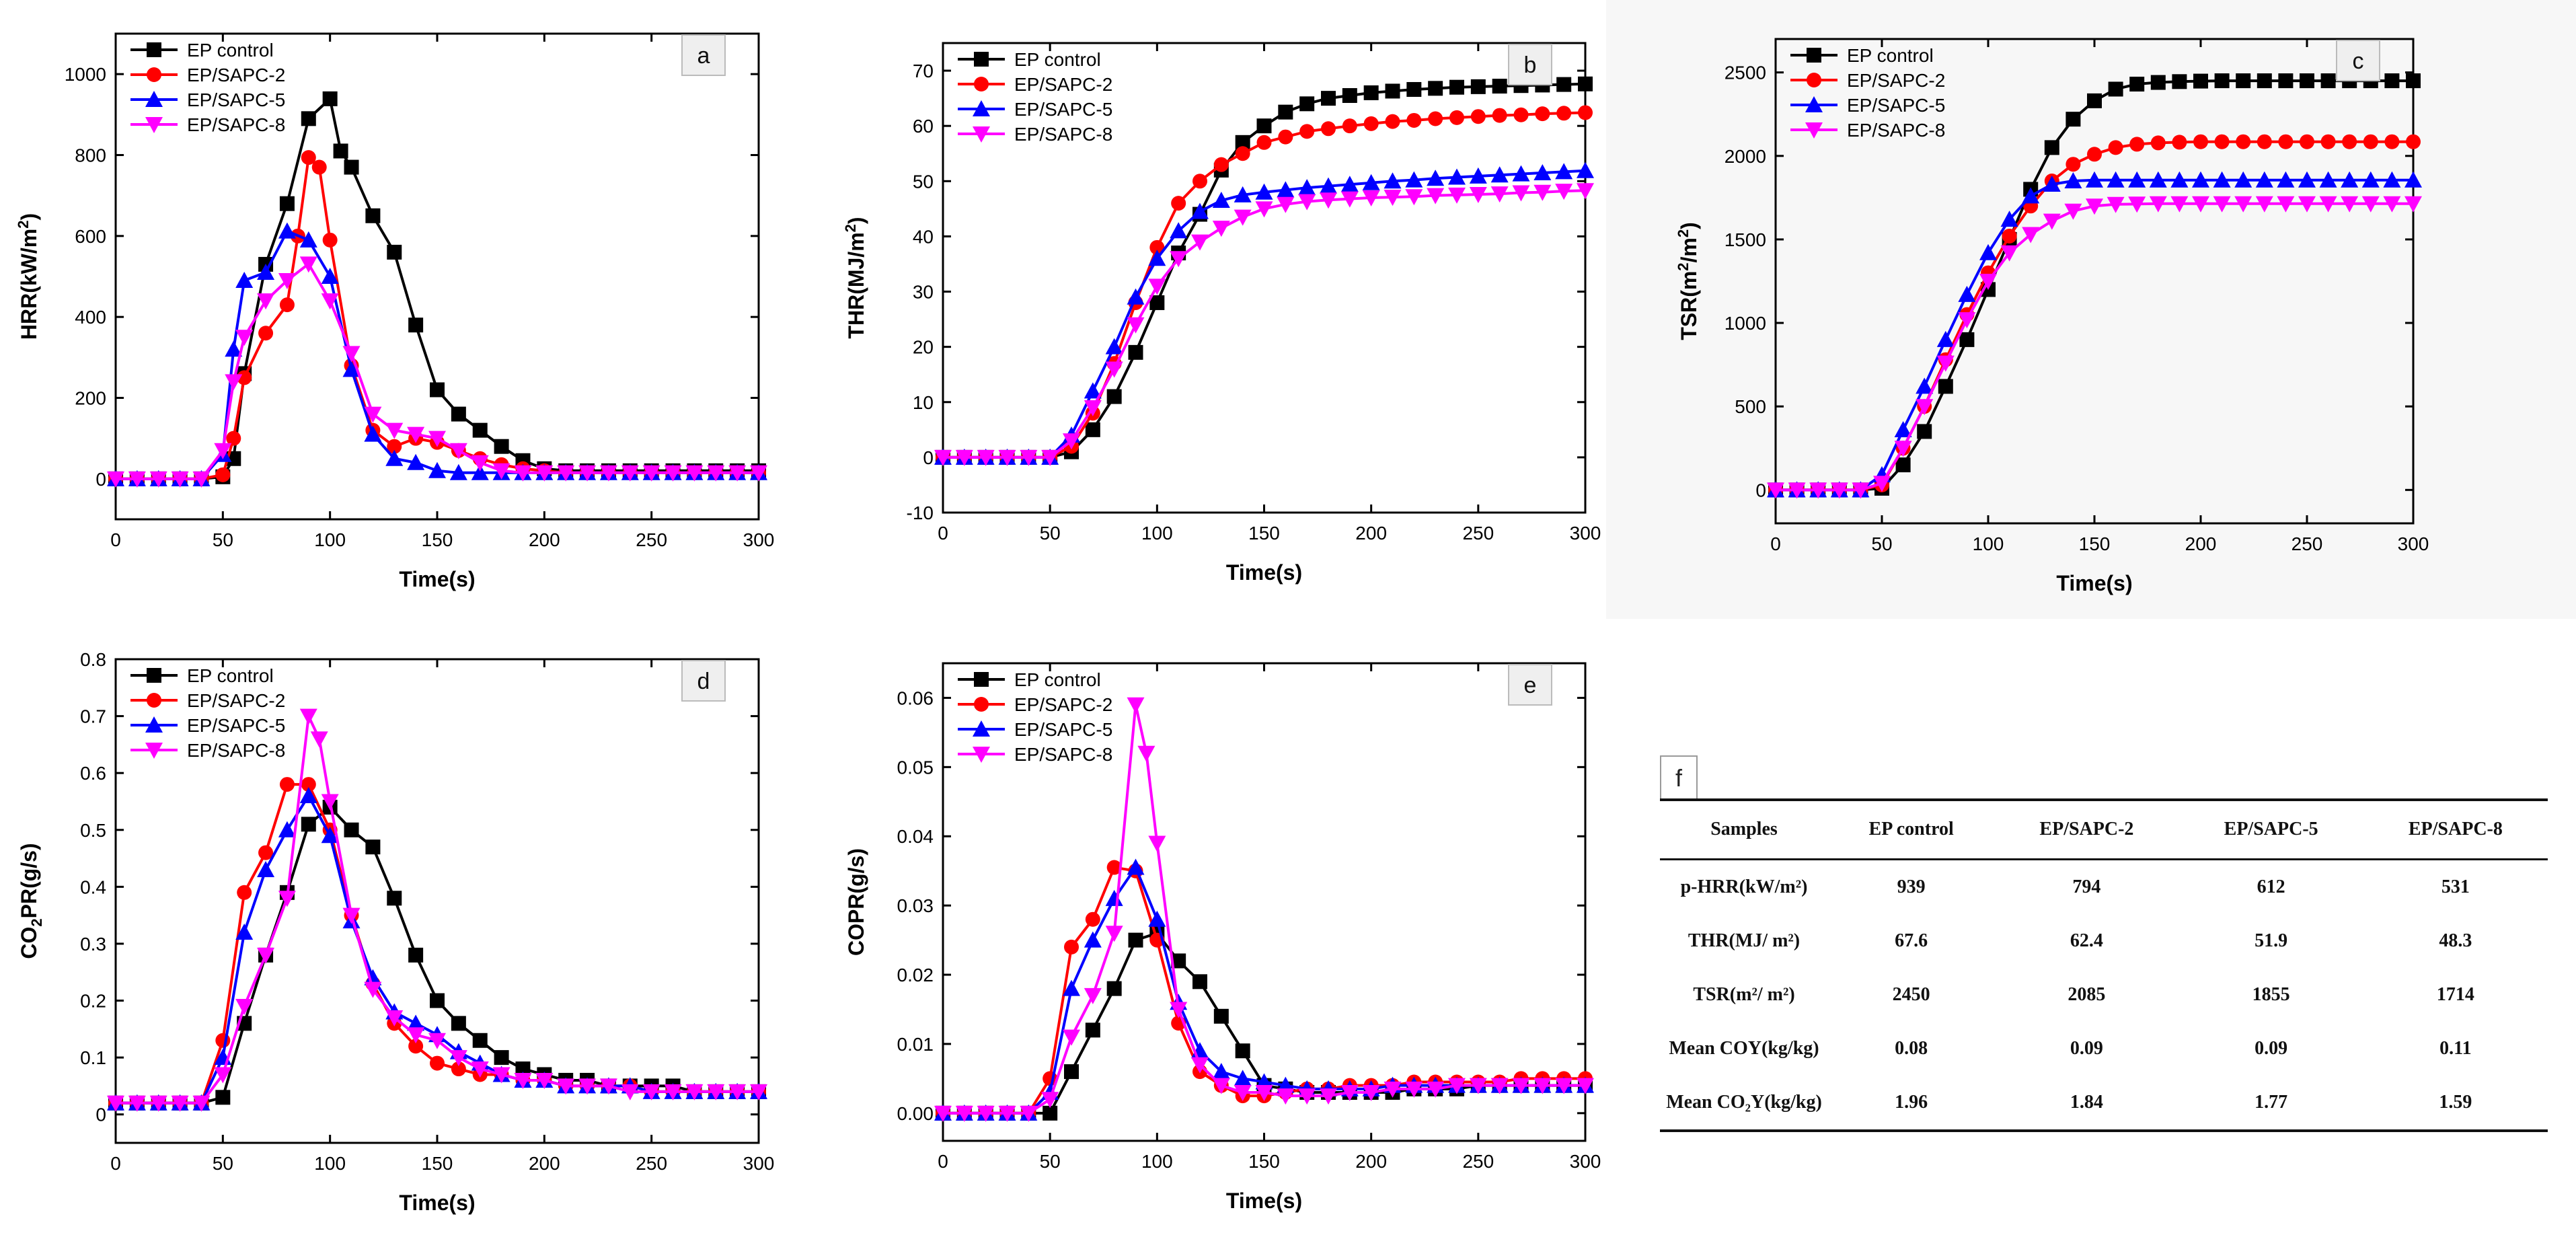  Describe the element at coordinates (437, 1203) in the screenshot. I see `x-axis-label: Time(s)` at that location.